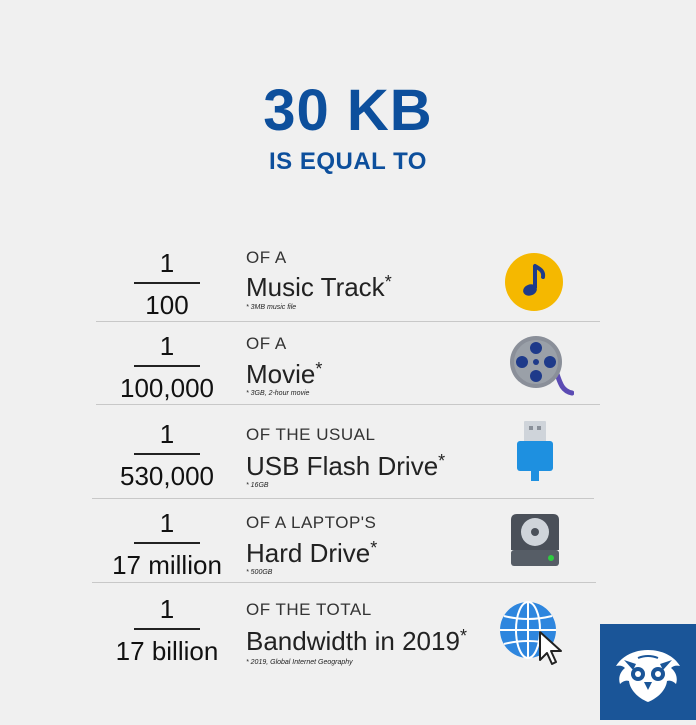 Image resolution: width=696 pixels, height=725 pixels. What do you see at coordinates (348, 110) in the screenshot?
I see `page-title: 30 KB` at bounding box center [348, 110].